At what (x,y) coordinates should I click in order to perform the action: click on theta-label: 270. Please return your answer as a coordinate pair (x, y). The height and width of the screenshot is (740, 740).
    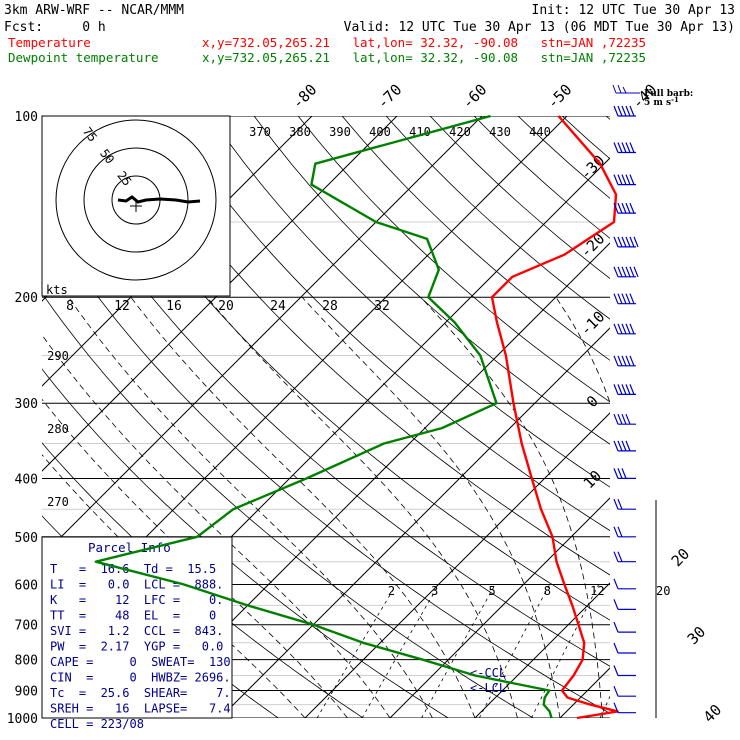
    Looking at the image, I should click on (58, 502).